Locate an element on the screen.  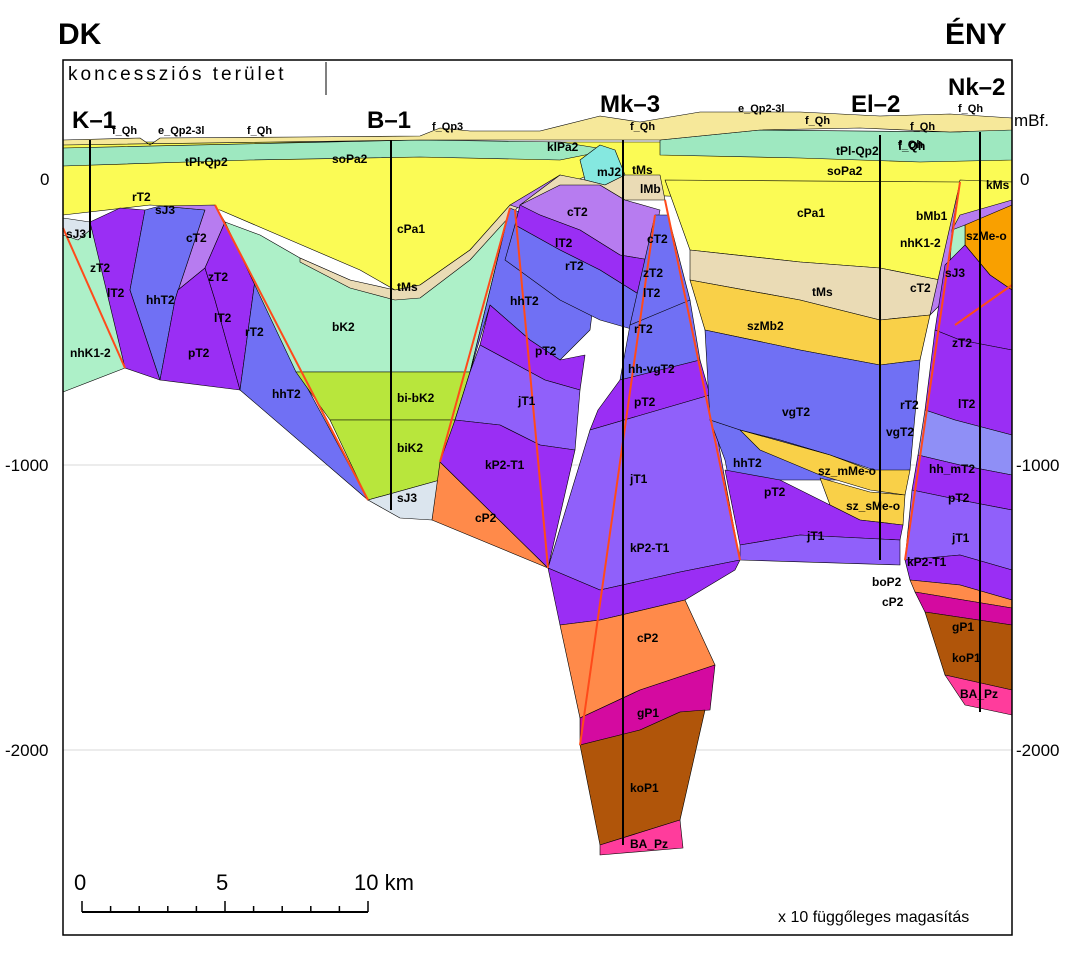
unit-label: hh-vgT2 is located at coordinates (651, 369).